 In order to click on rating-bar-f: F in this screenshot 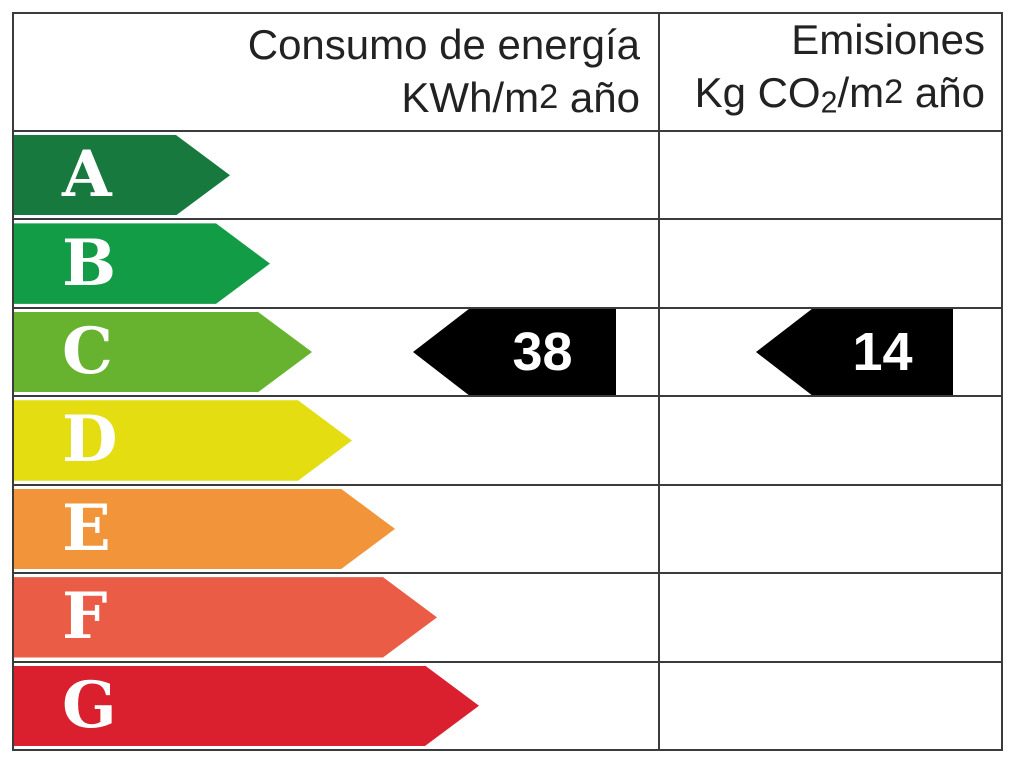, I will do `click(225, 617)`.